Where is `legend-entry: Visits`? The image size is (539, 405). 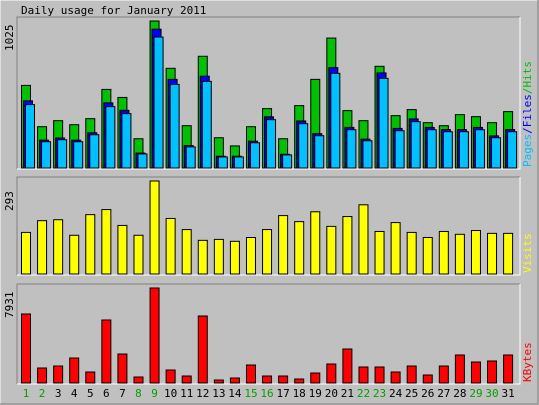 legend-entry: Visits is located at coordinates (527, 253).